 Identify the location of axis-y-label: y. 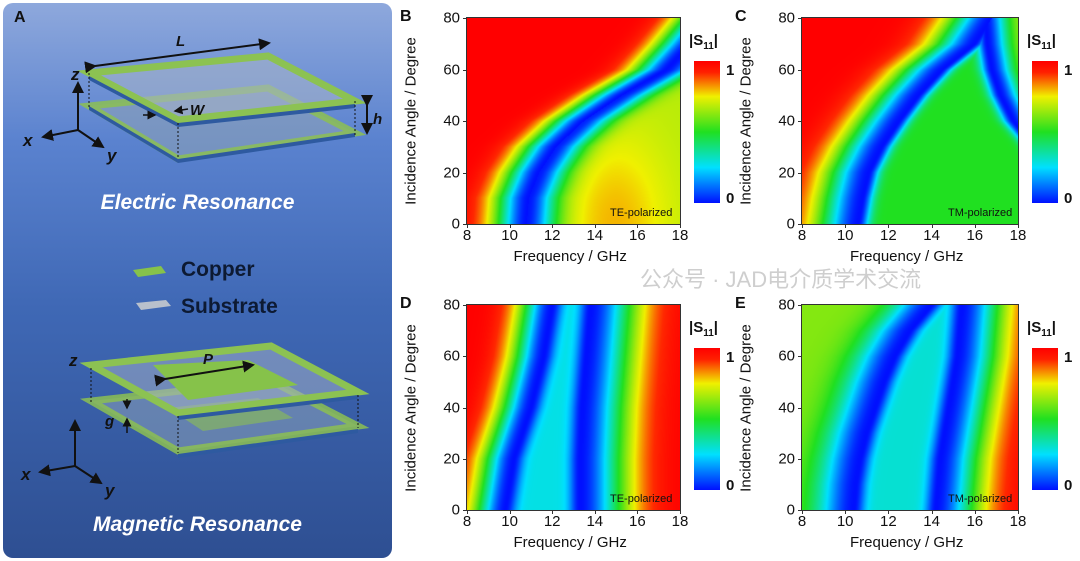
(110, 490).